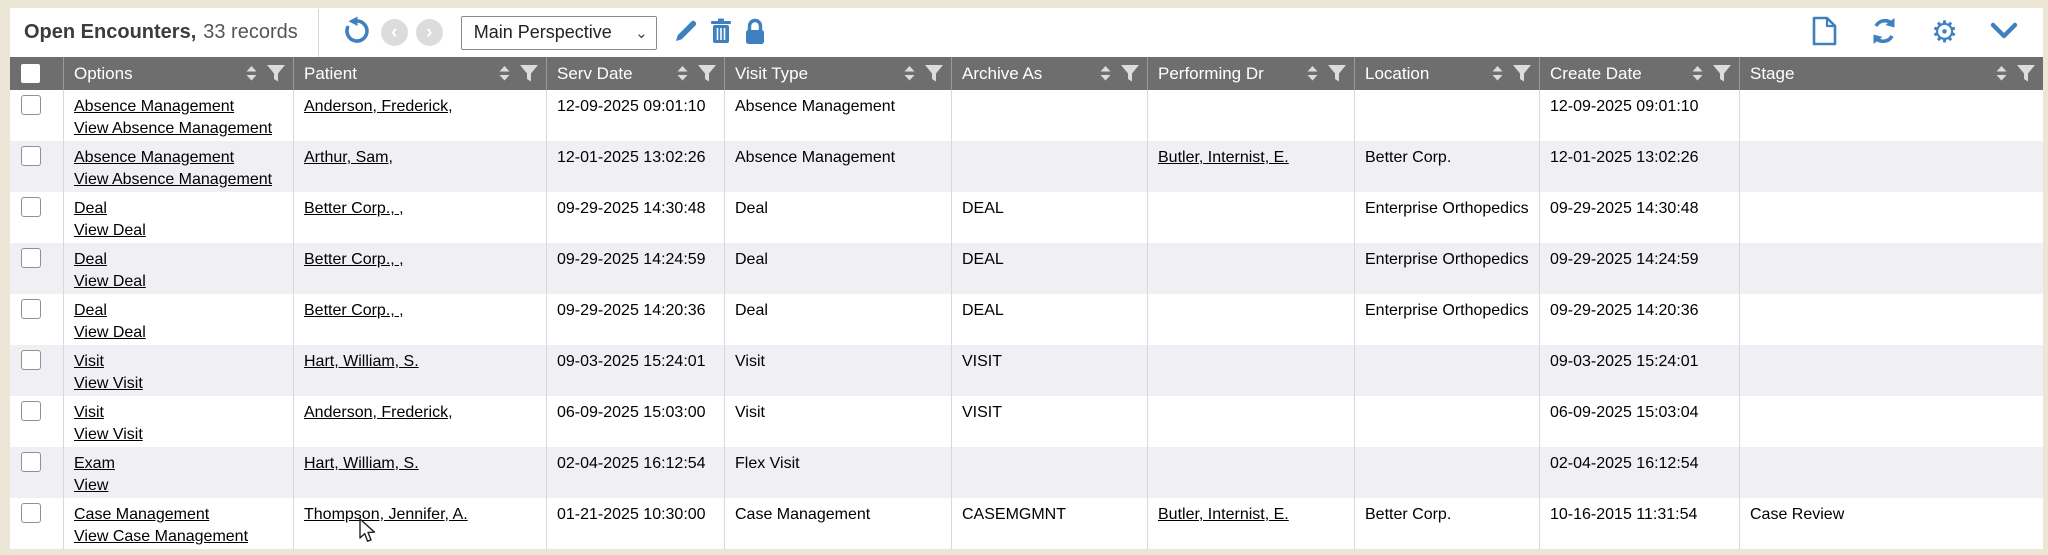  Describe the element at coordinates (1447, 73) in the screenshot. I see `column-header-location: Location` at that location.